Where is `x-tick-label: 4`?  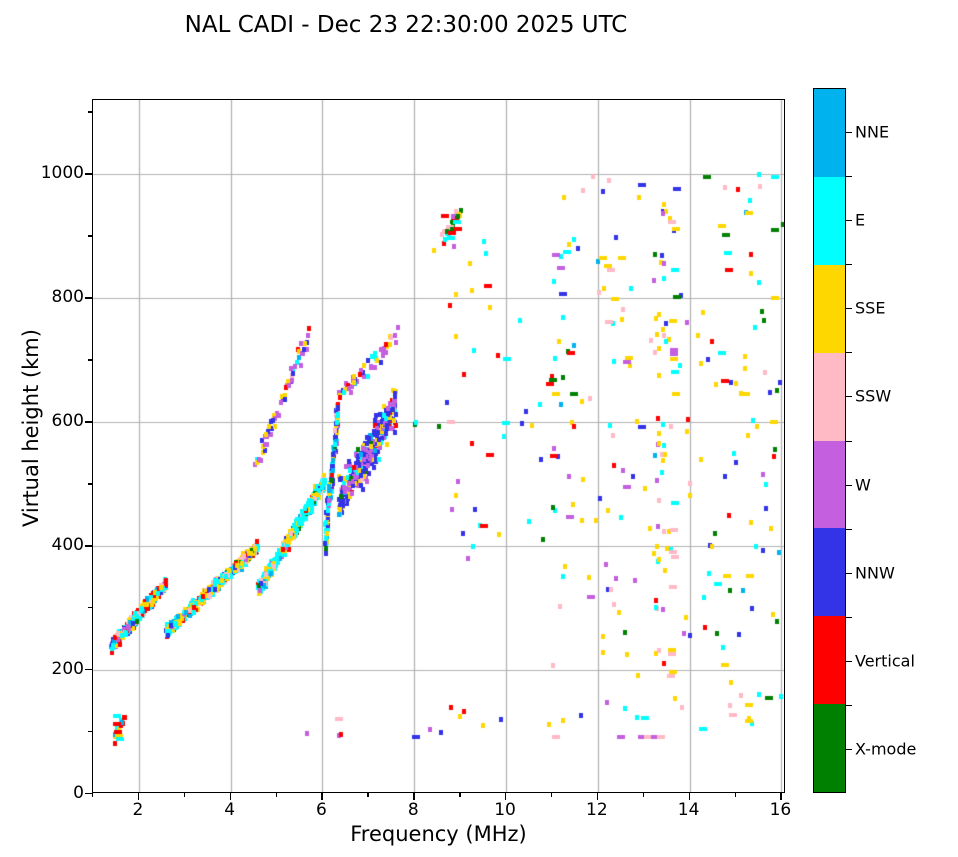
x-tick-label: 4 is located at coordinates (230, 810).